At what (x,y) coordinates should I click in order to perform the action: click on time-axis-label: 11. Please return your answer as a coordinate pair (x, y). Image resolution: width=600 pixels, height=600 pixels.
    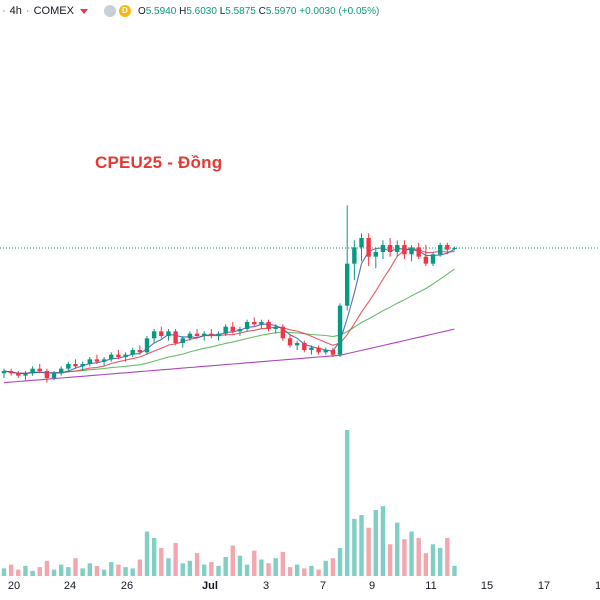
    Looking at the image, I should click on (431, 586).